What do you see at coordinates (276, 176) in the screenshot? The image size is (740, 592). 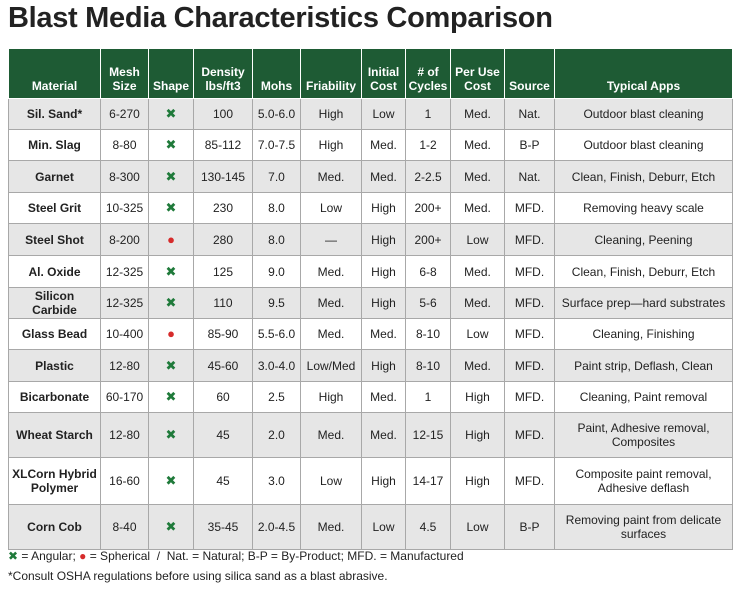 I see `table-cell: 7.0` at bounding box center [276, 176].